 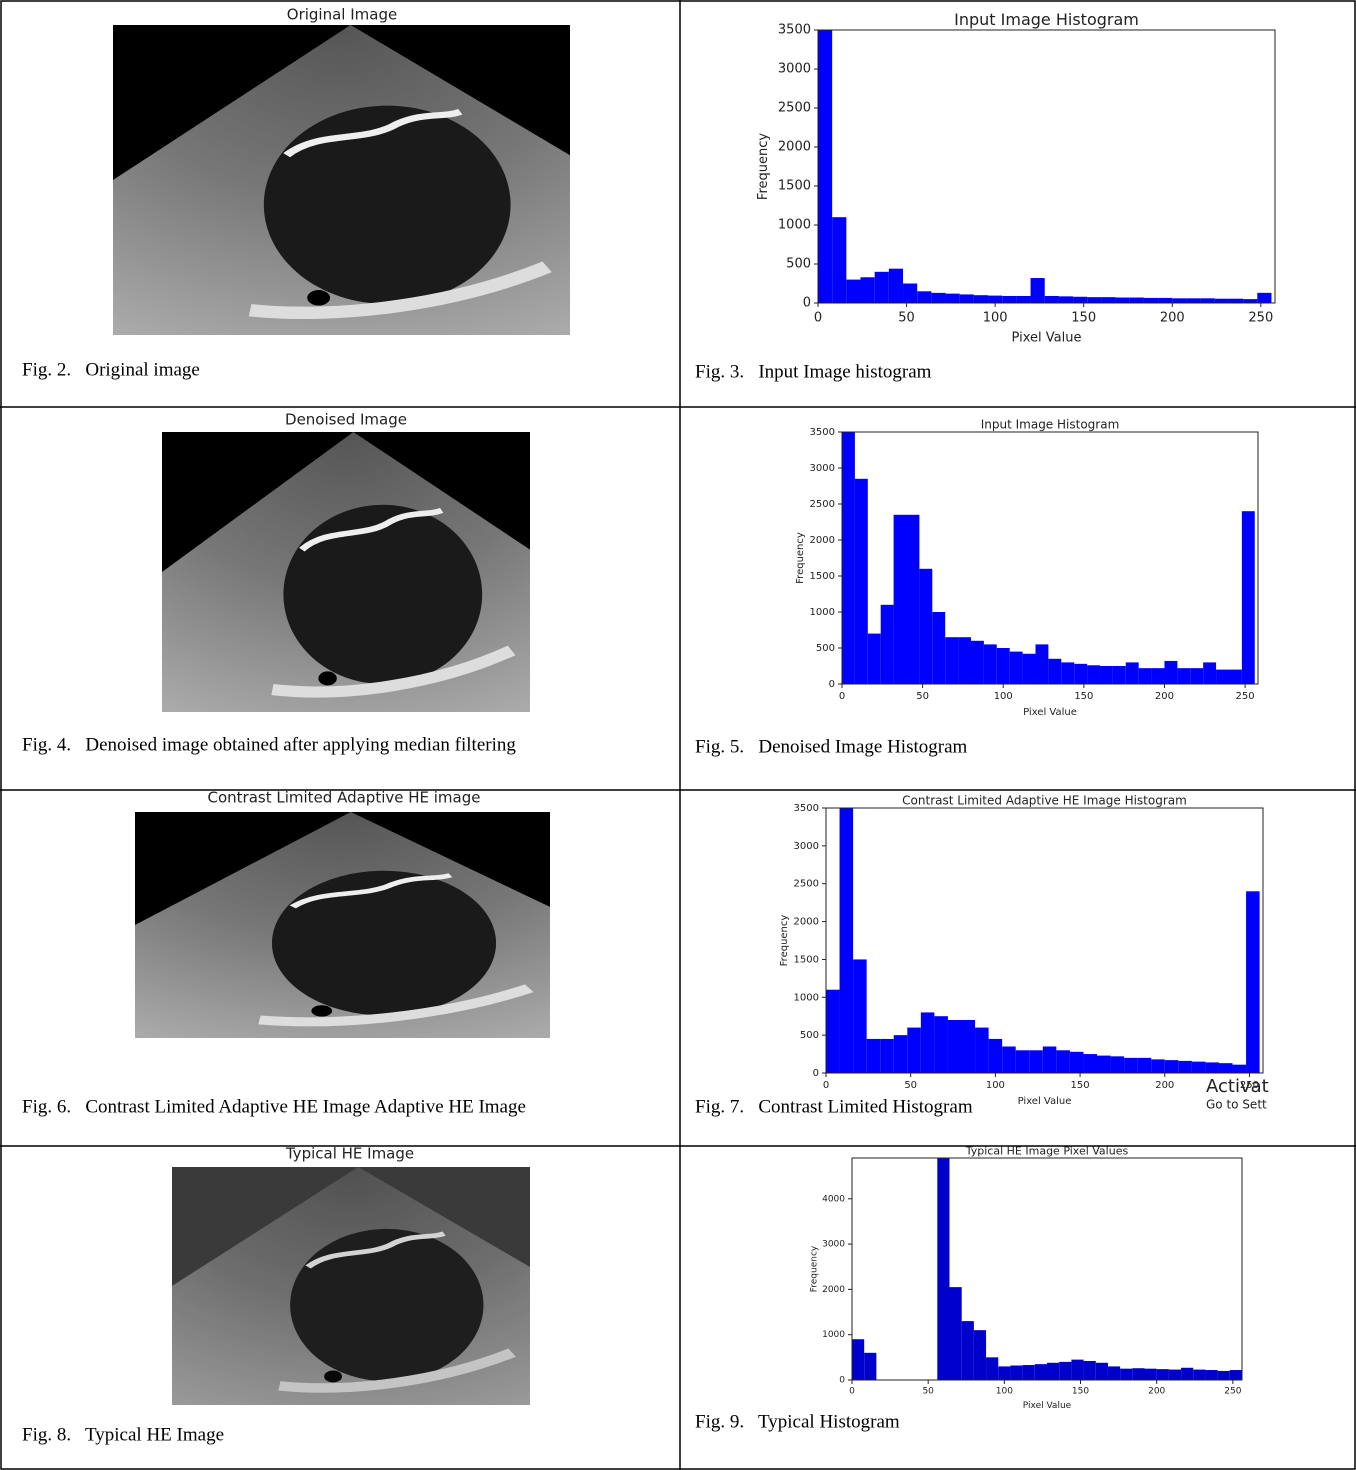 I want to click on caption: Fig. 9. Typical Histogram, so click(x=797, y=1421).